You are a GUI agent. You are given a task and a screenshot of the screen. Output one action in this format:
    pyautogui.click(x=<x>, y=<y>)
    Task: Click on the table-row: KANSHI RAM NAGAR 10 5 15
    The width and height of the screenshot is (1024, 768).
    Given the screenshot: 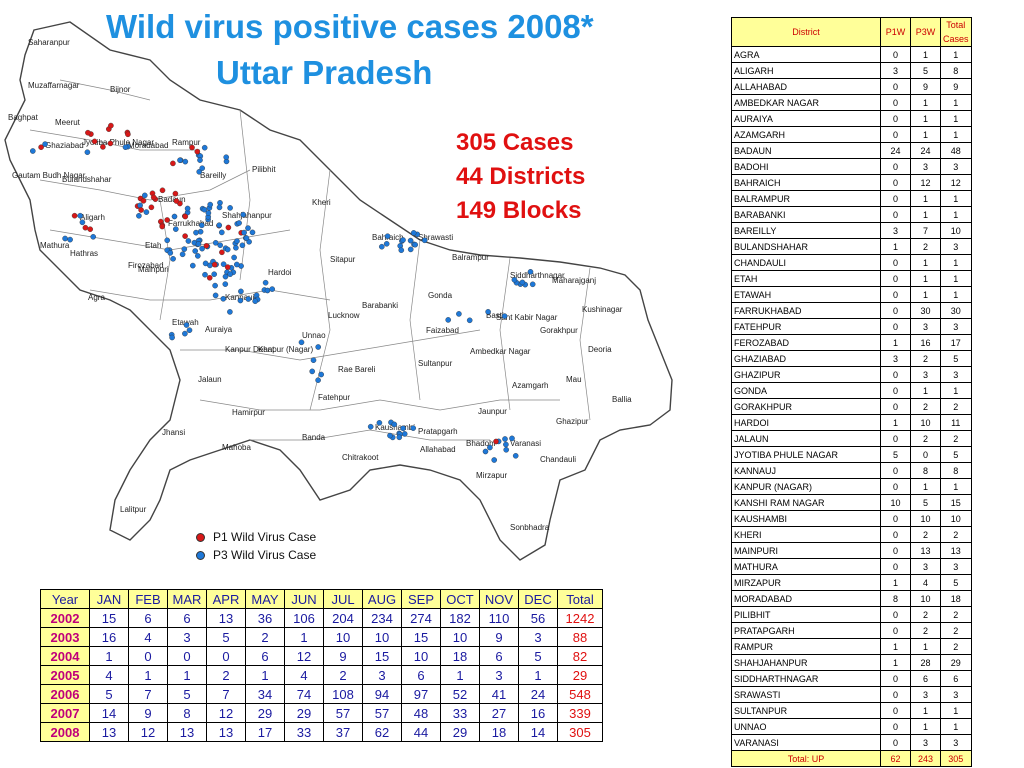 What is the action you would take?
    pyautogui.click(x=851, y=502)
    